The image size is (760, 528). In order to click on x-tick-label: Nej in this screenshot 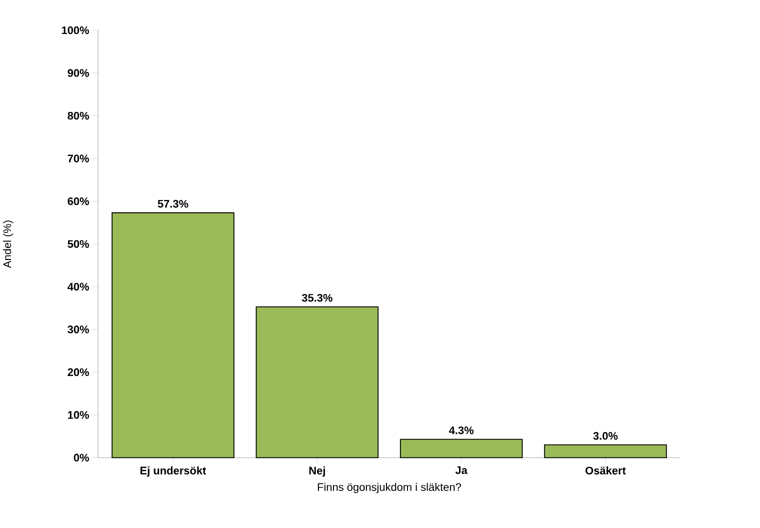, I will do `click(317, 471)`.